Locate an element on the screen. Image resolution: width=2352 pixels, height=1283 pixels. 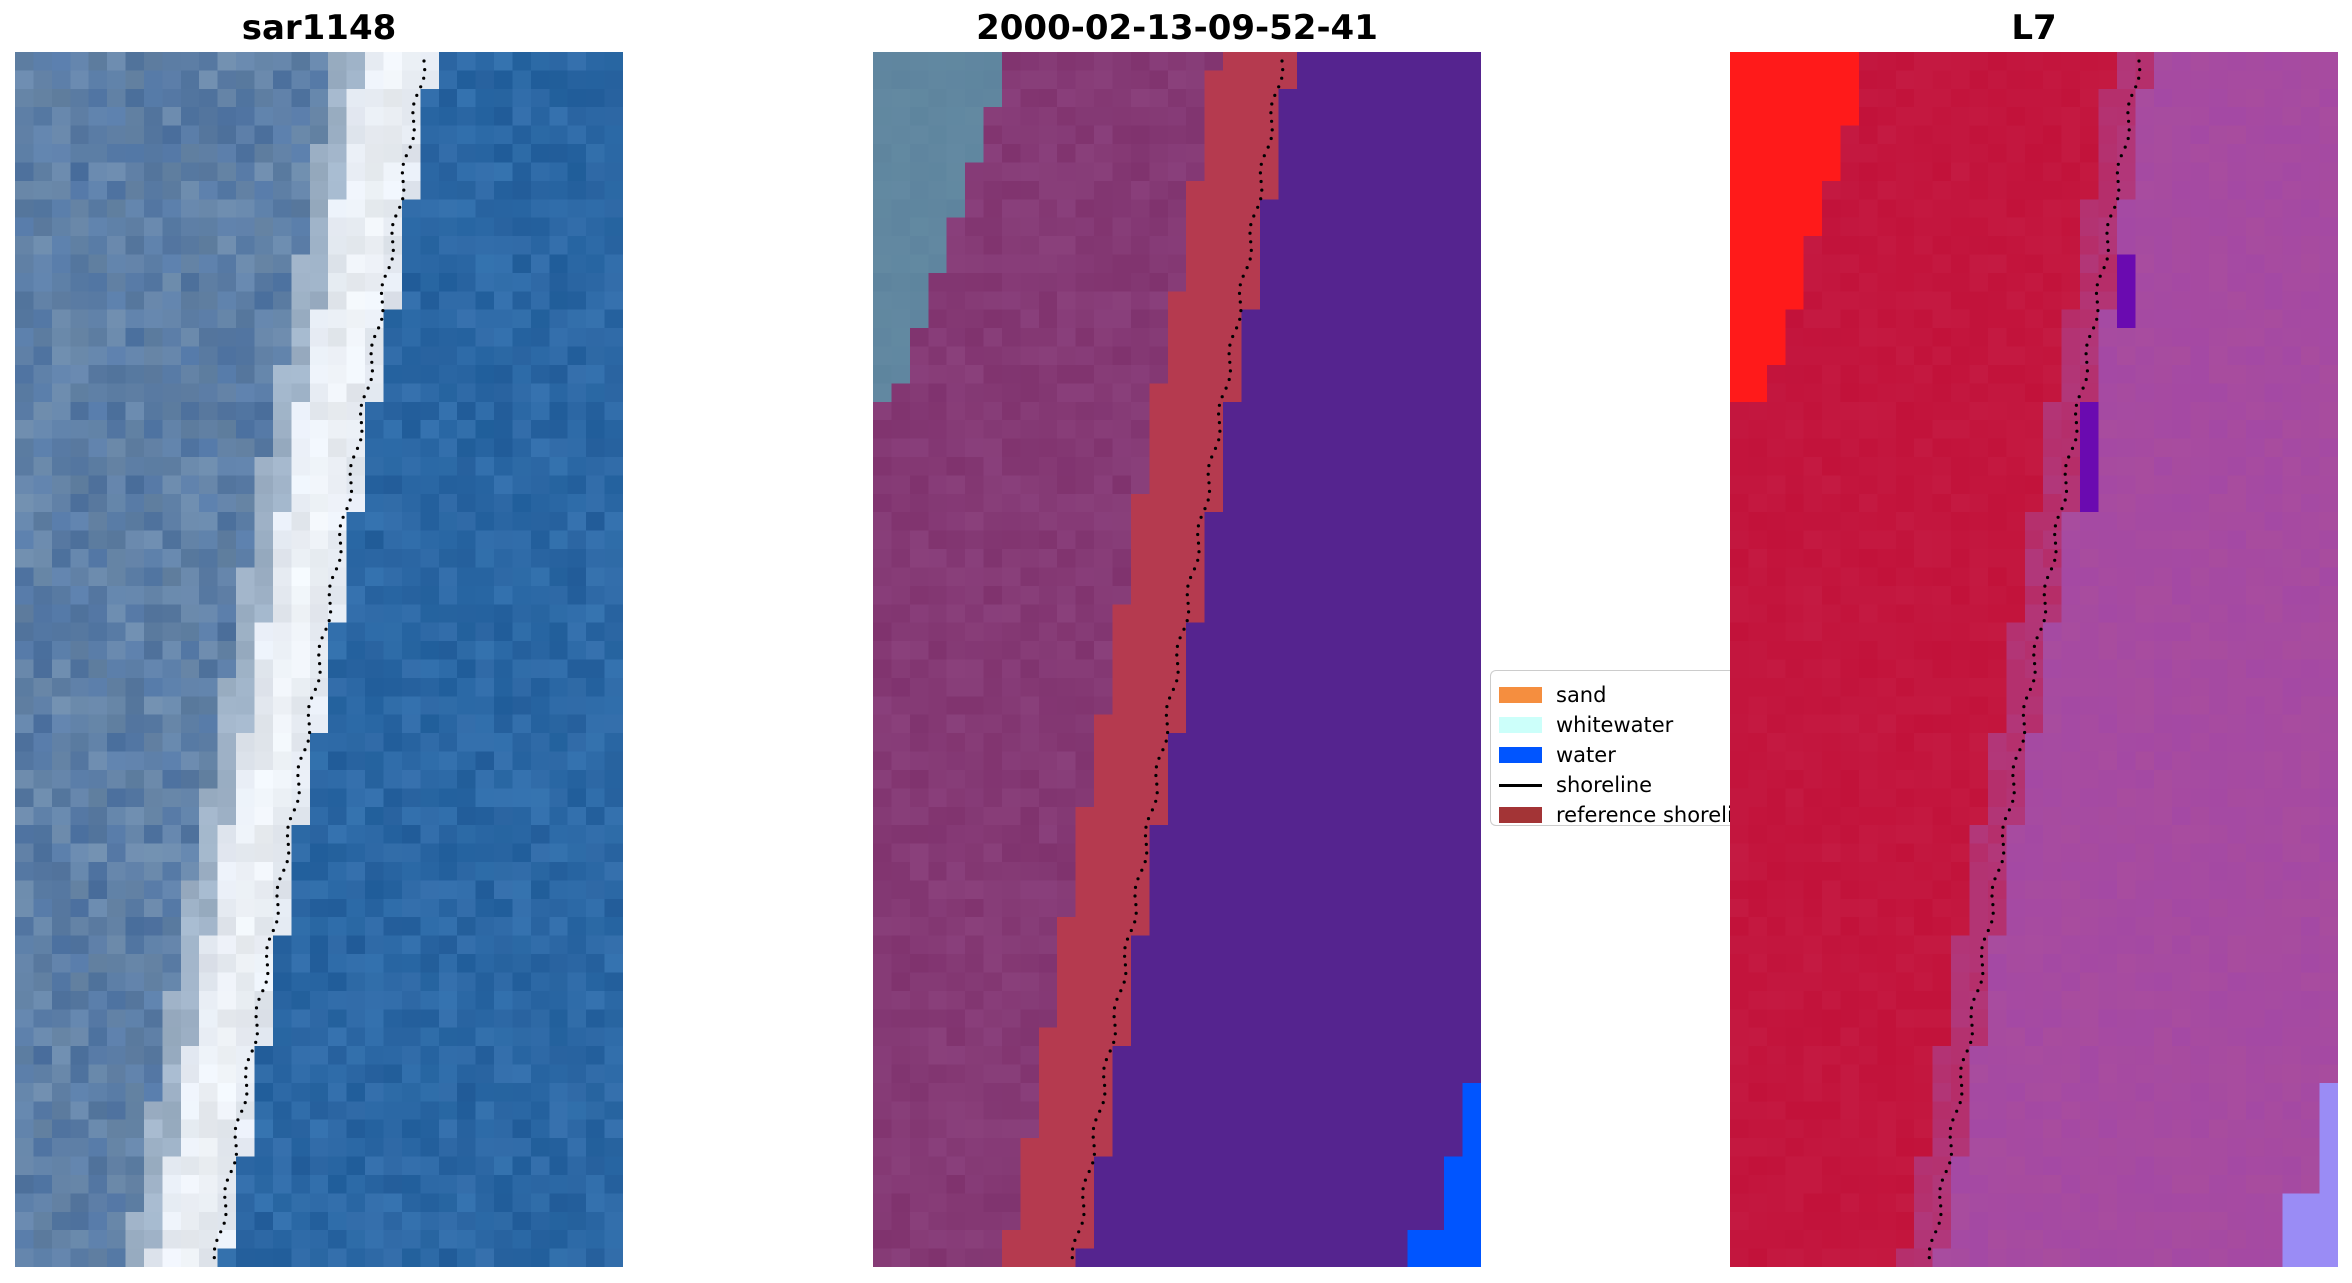
shoreline-overlay is located at coordinates (1177, 659).